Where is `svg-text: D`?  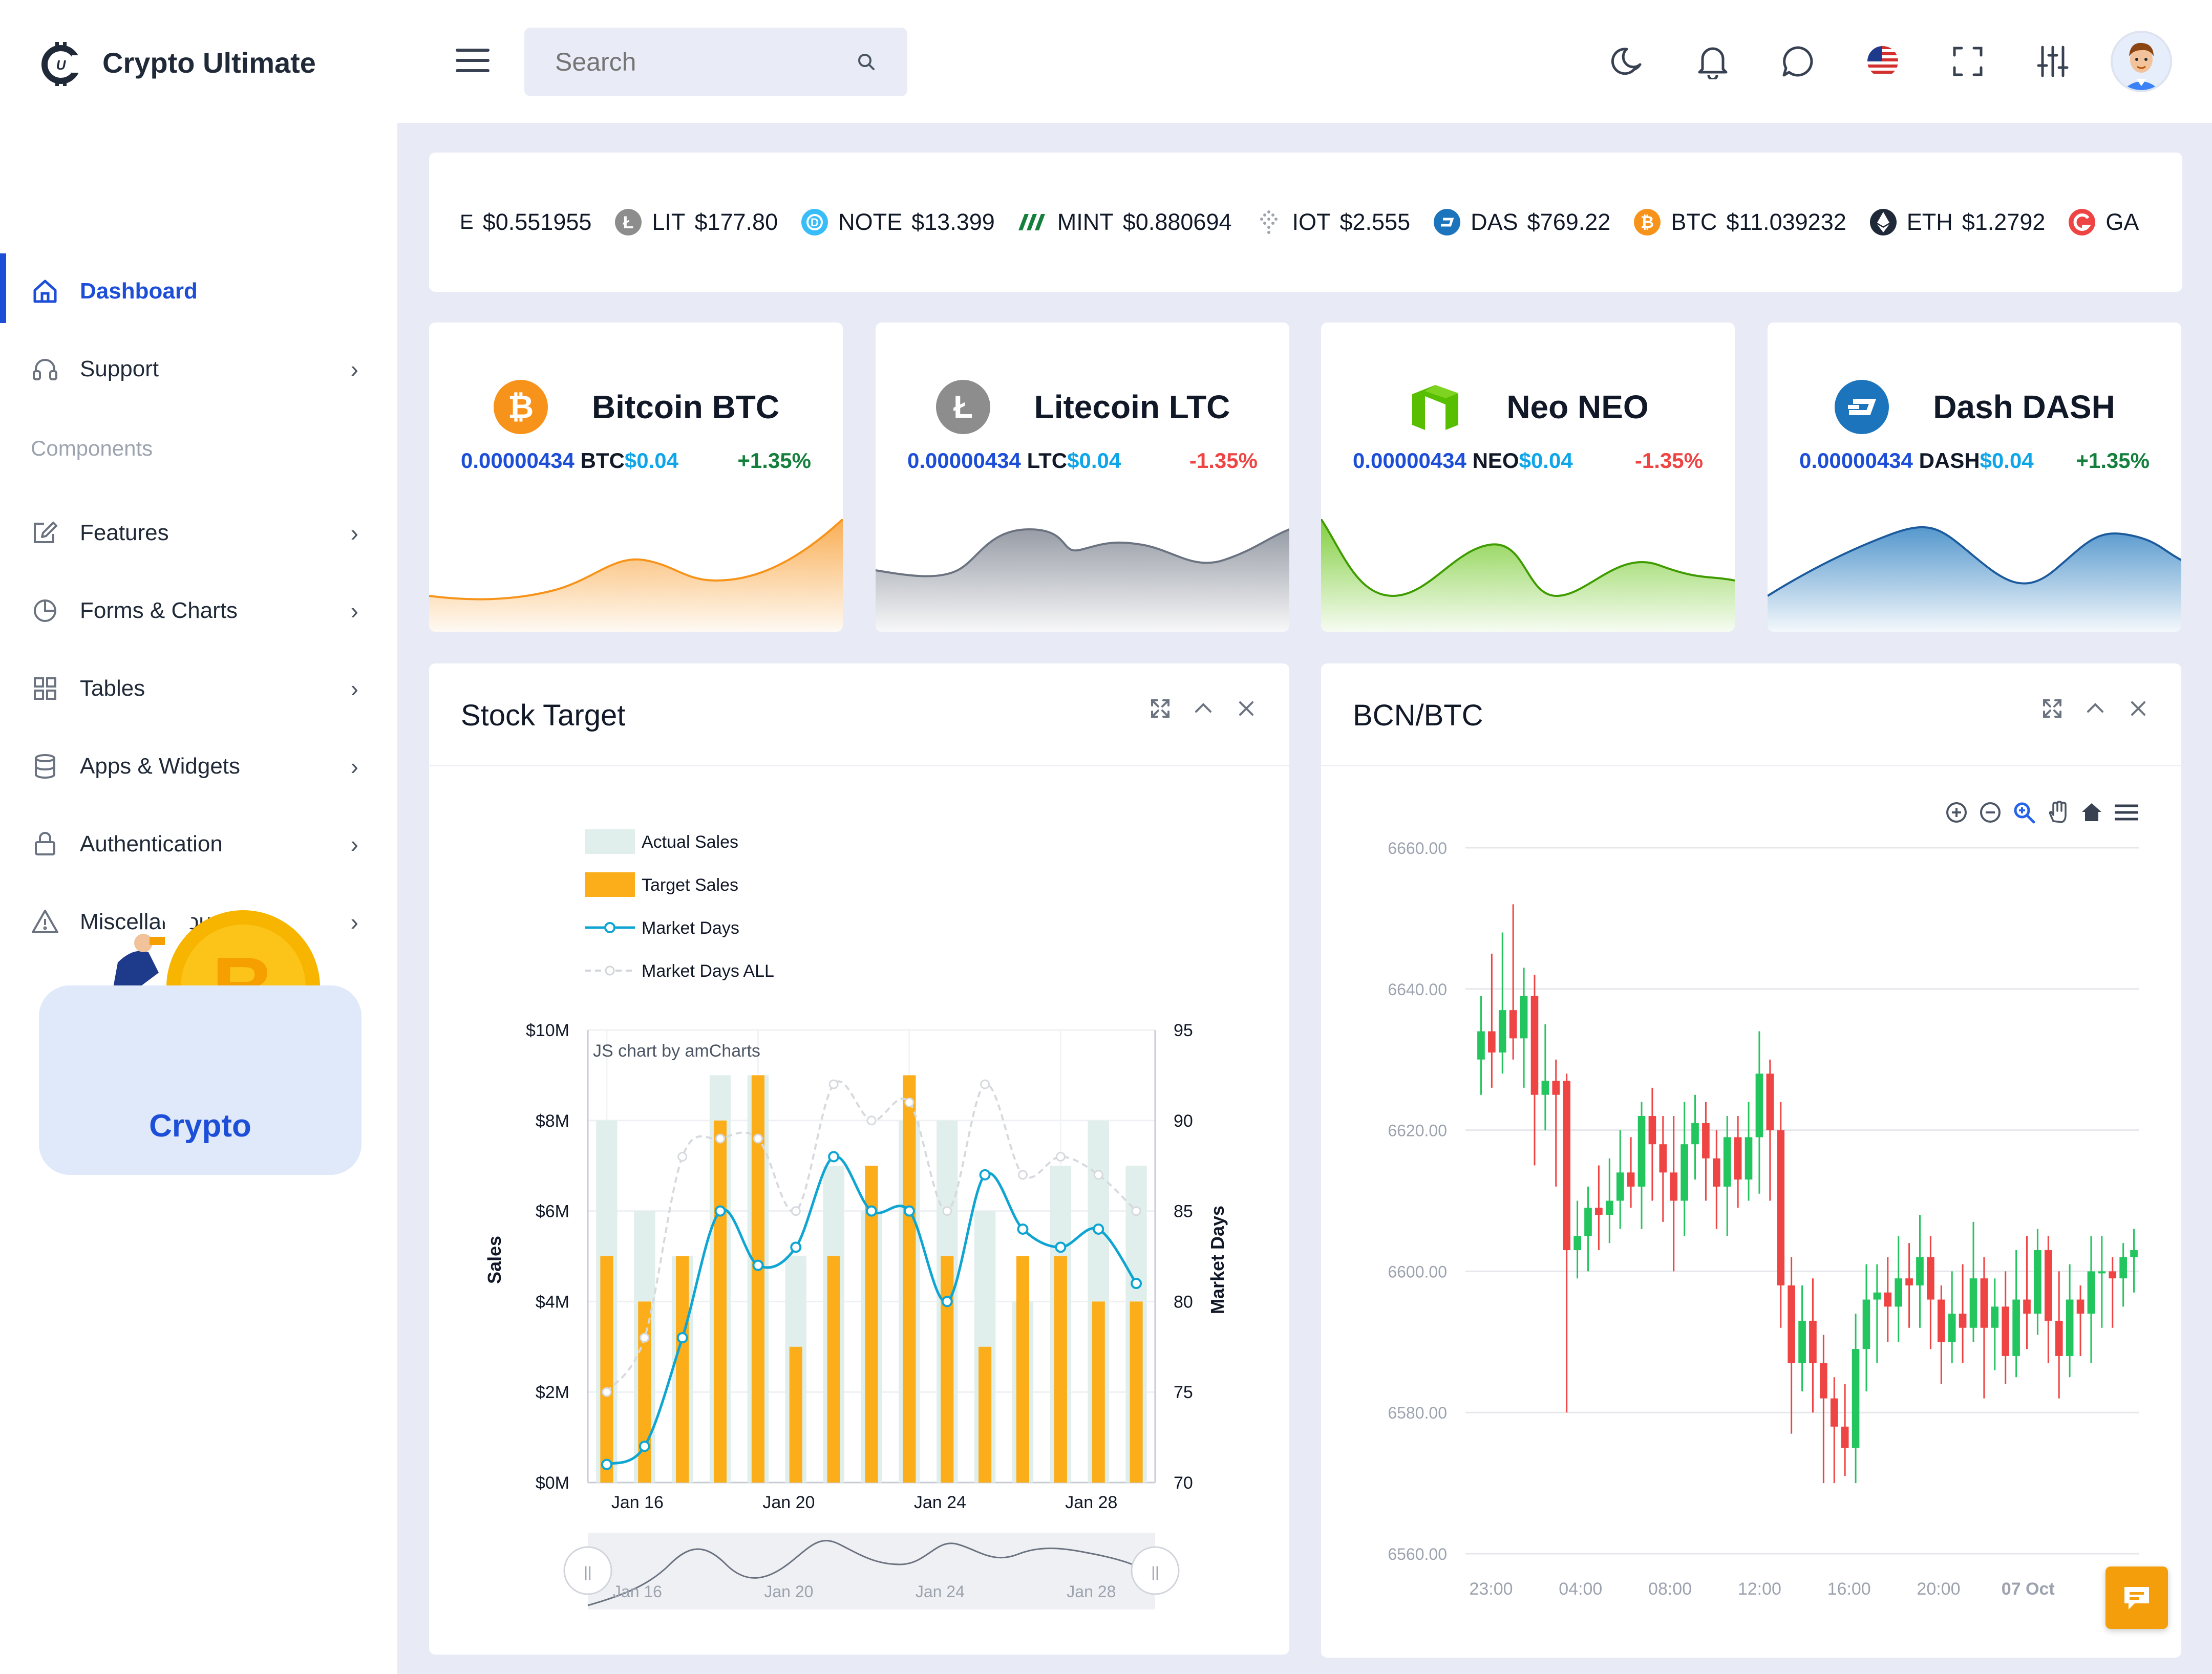 svg-text: D is located at coordinates (815, 222).